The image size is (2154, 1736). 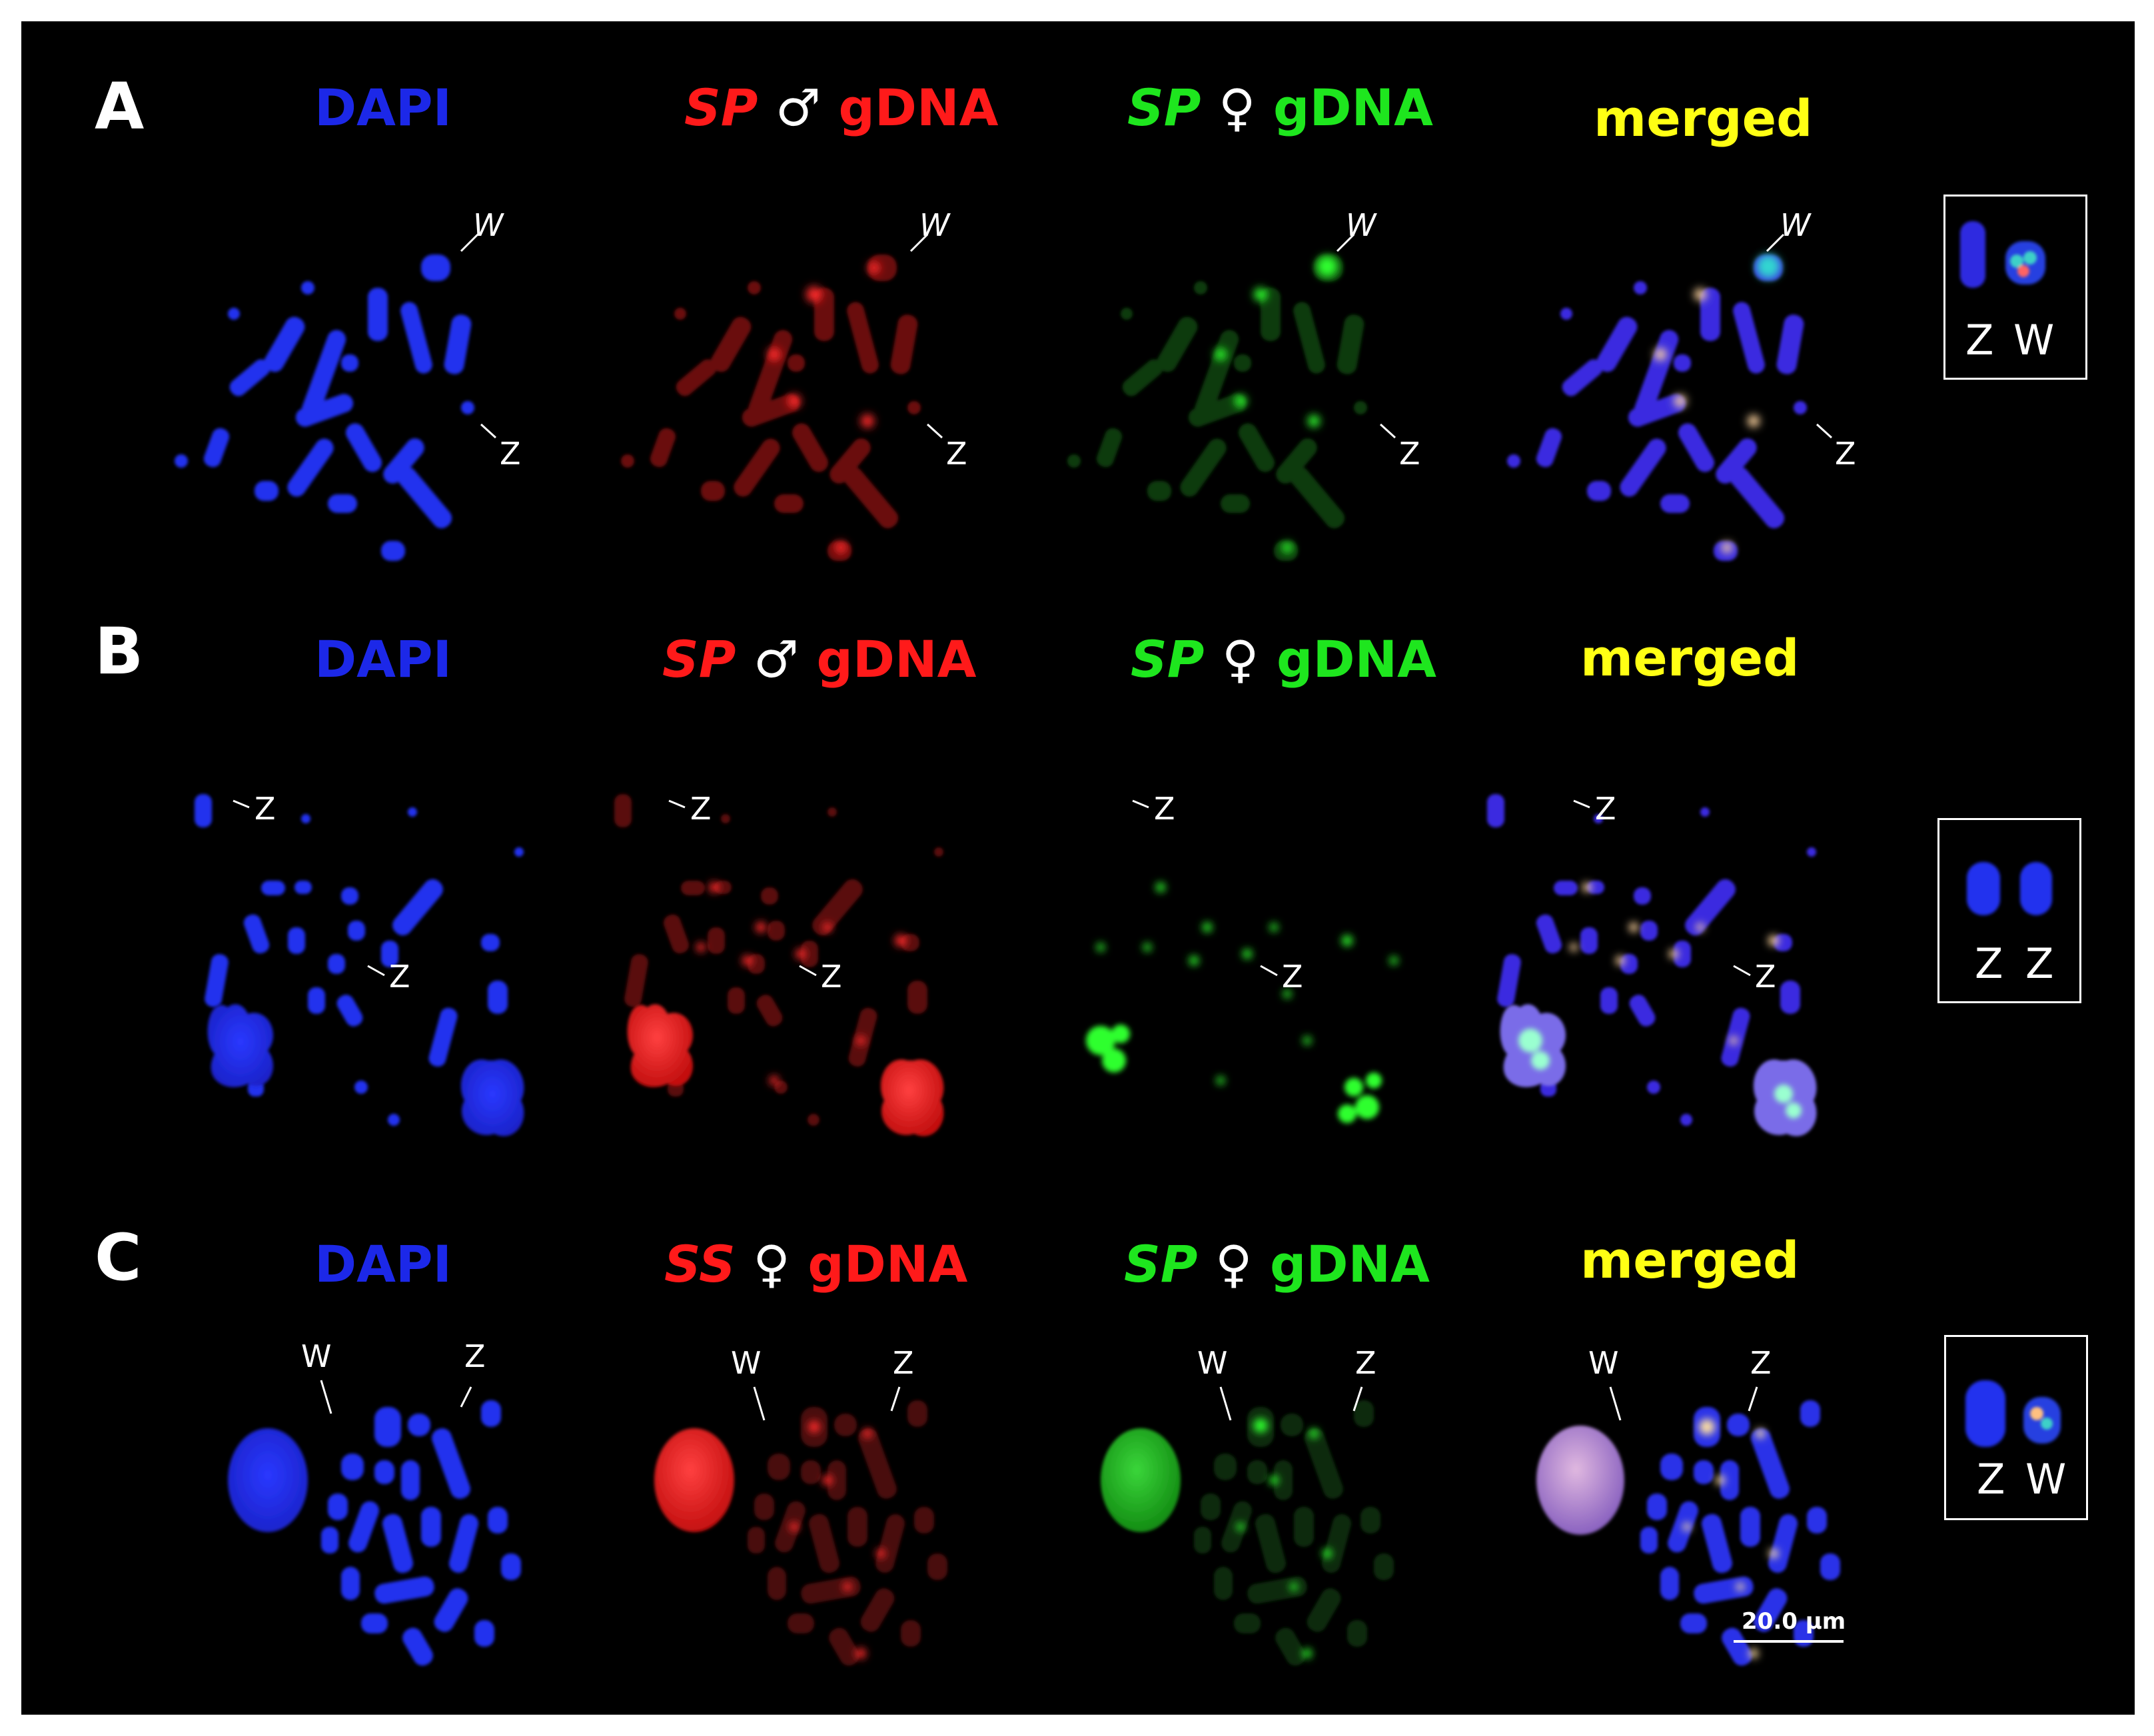 I want to click on inset-c, so click(x=2016, y=1427).